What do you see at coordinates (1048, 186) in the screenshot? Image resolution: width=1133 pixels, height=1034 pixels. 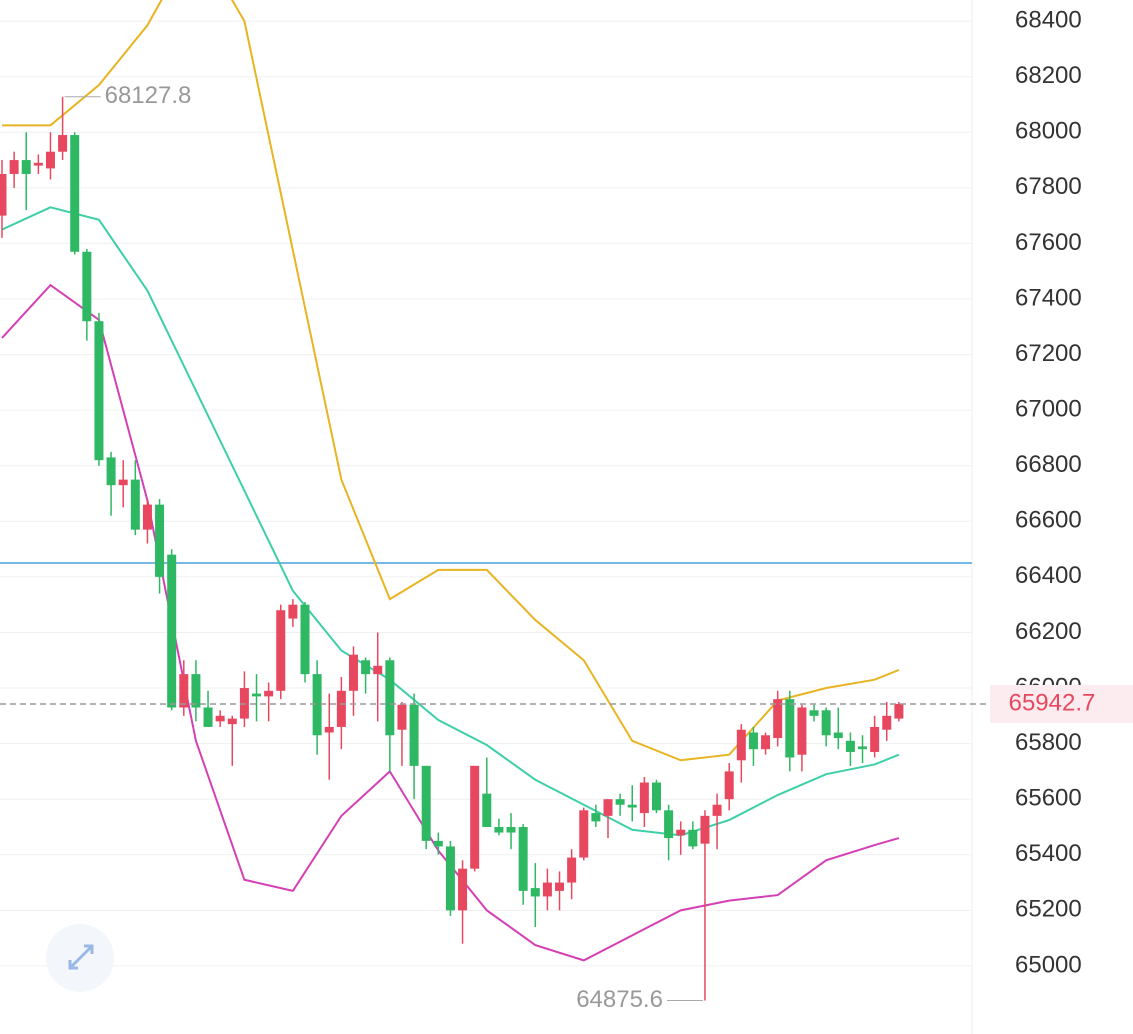 I see `y-tick-label: 67800` at bounding box center [1048, 186].